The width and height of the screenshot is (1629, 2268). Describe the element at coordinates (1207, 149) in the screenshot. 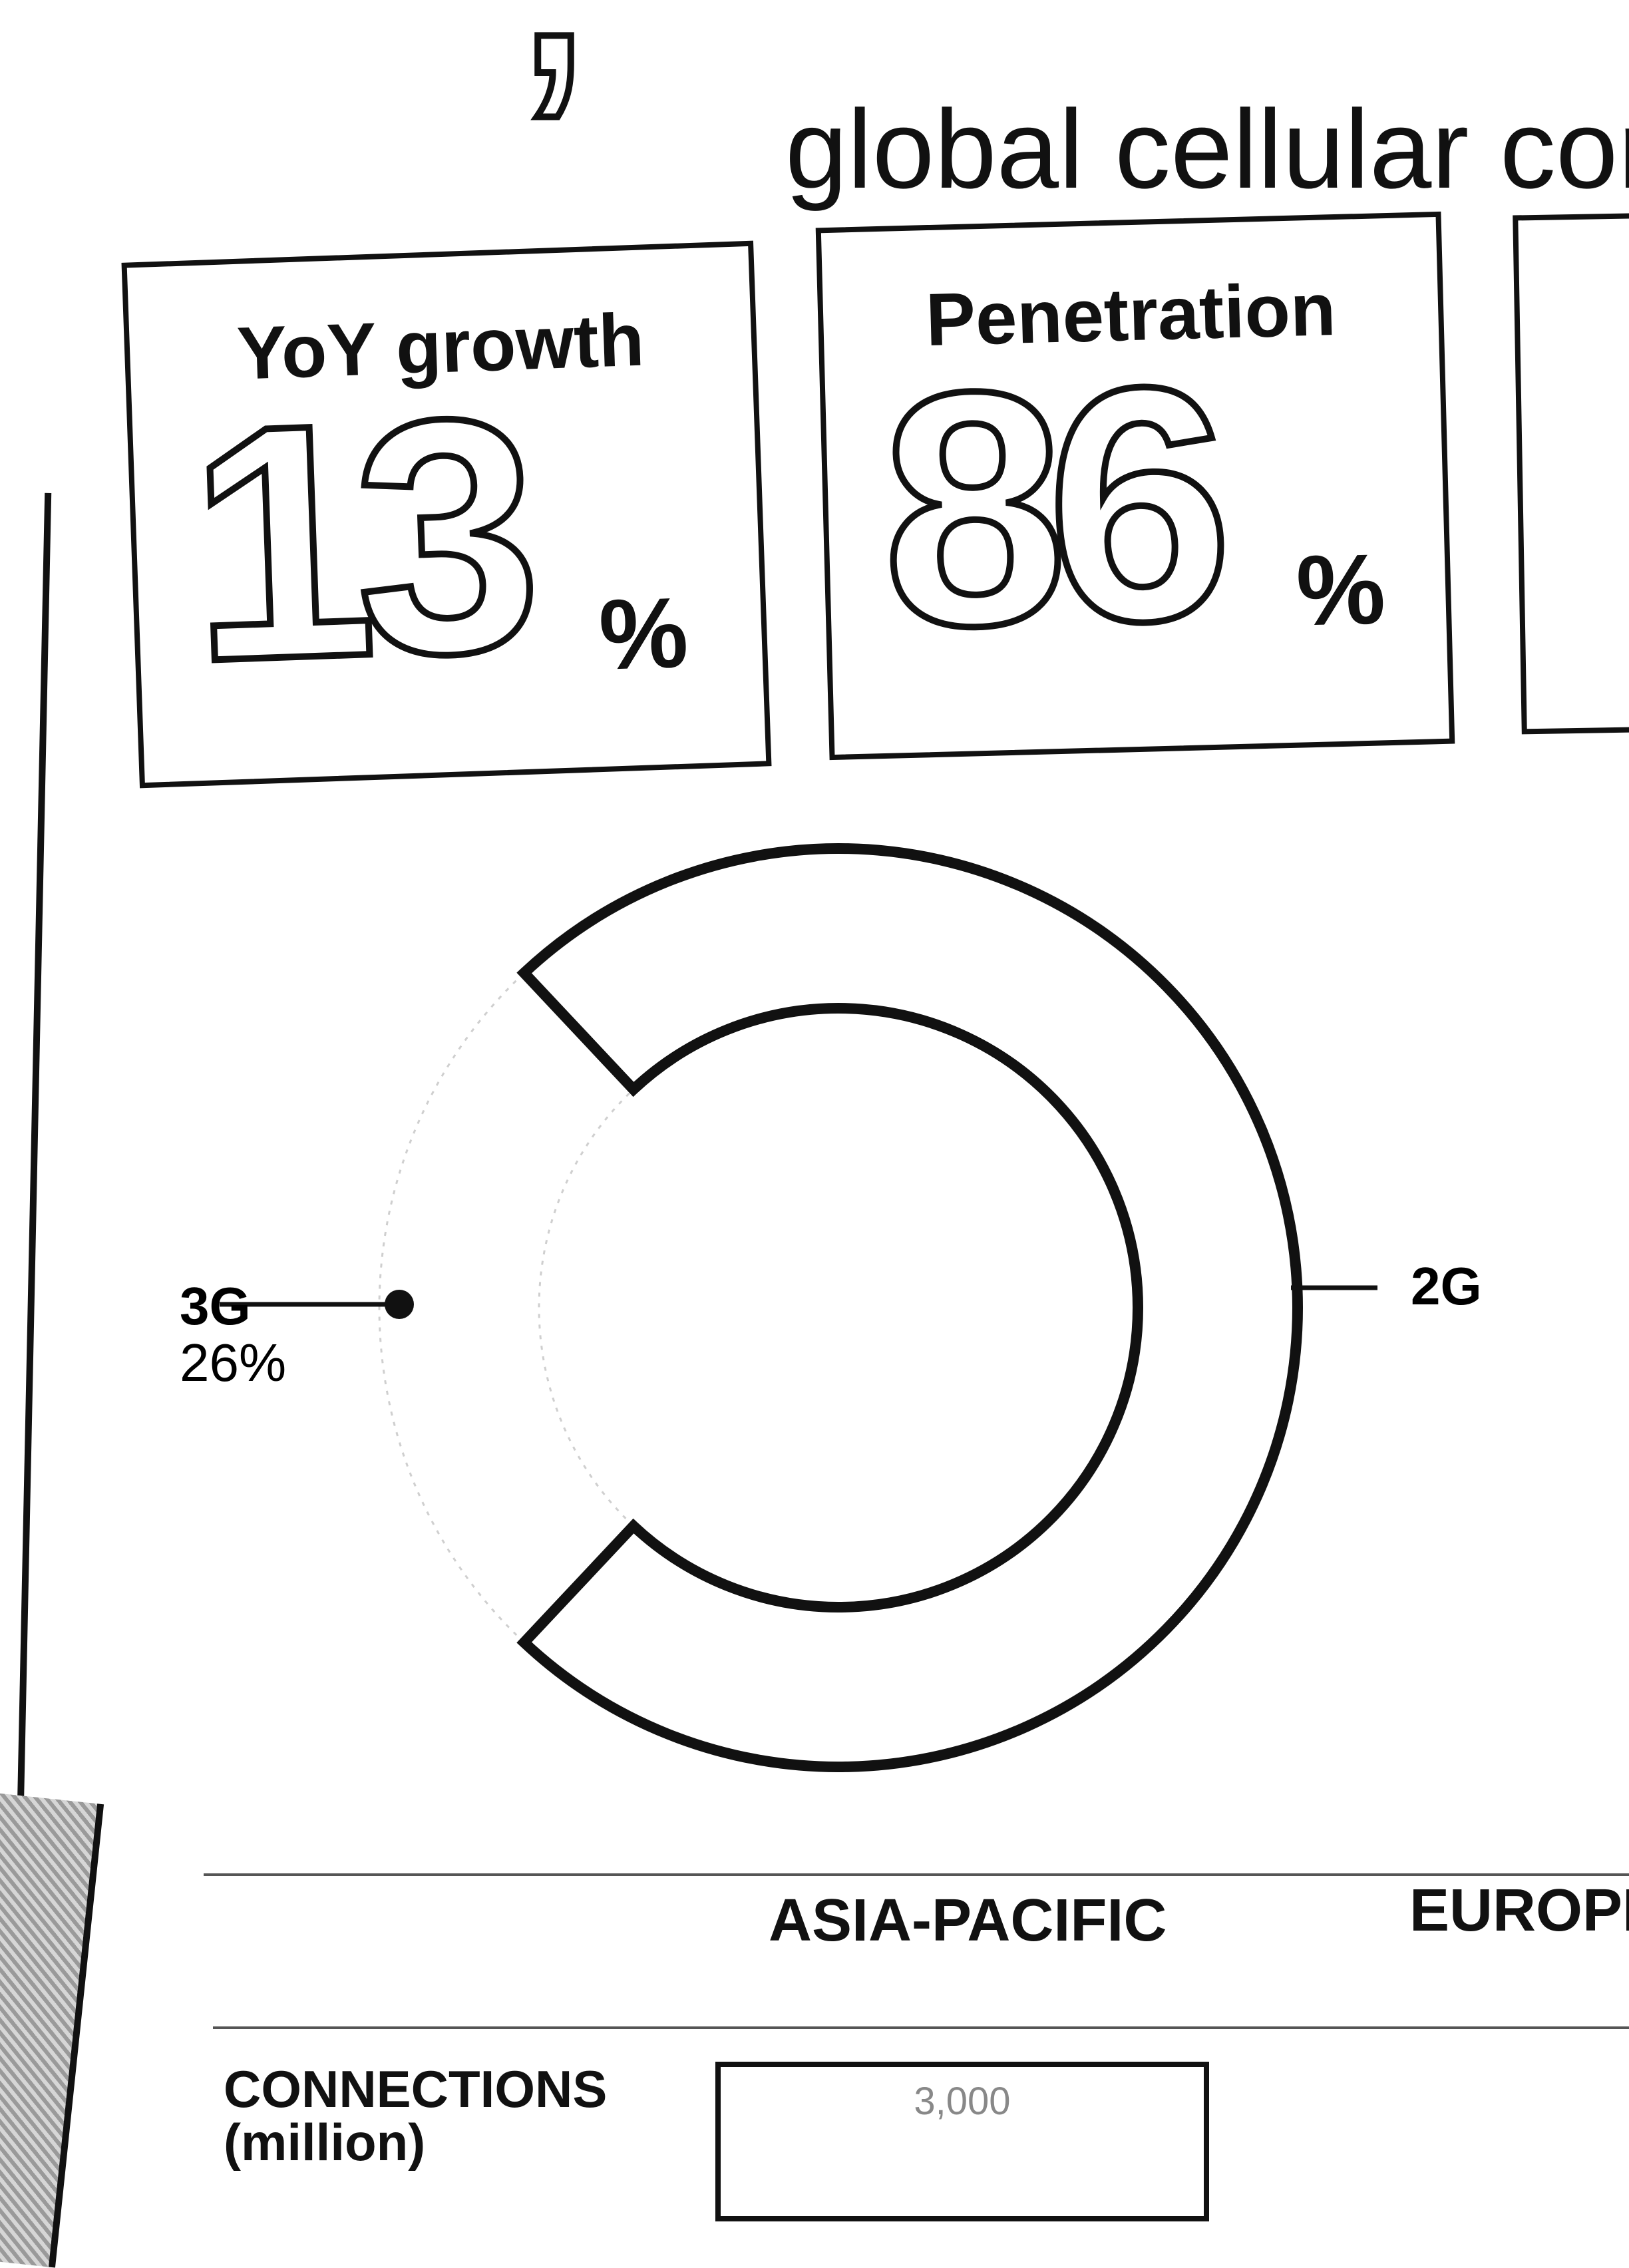

I see `headline-subtitle: global cellular con` at that location.